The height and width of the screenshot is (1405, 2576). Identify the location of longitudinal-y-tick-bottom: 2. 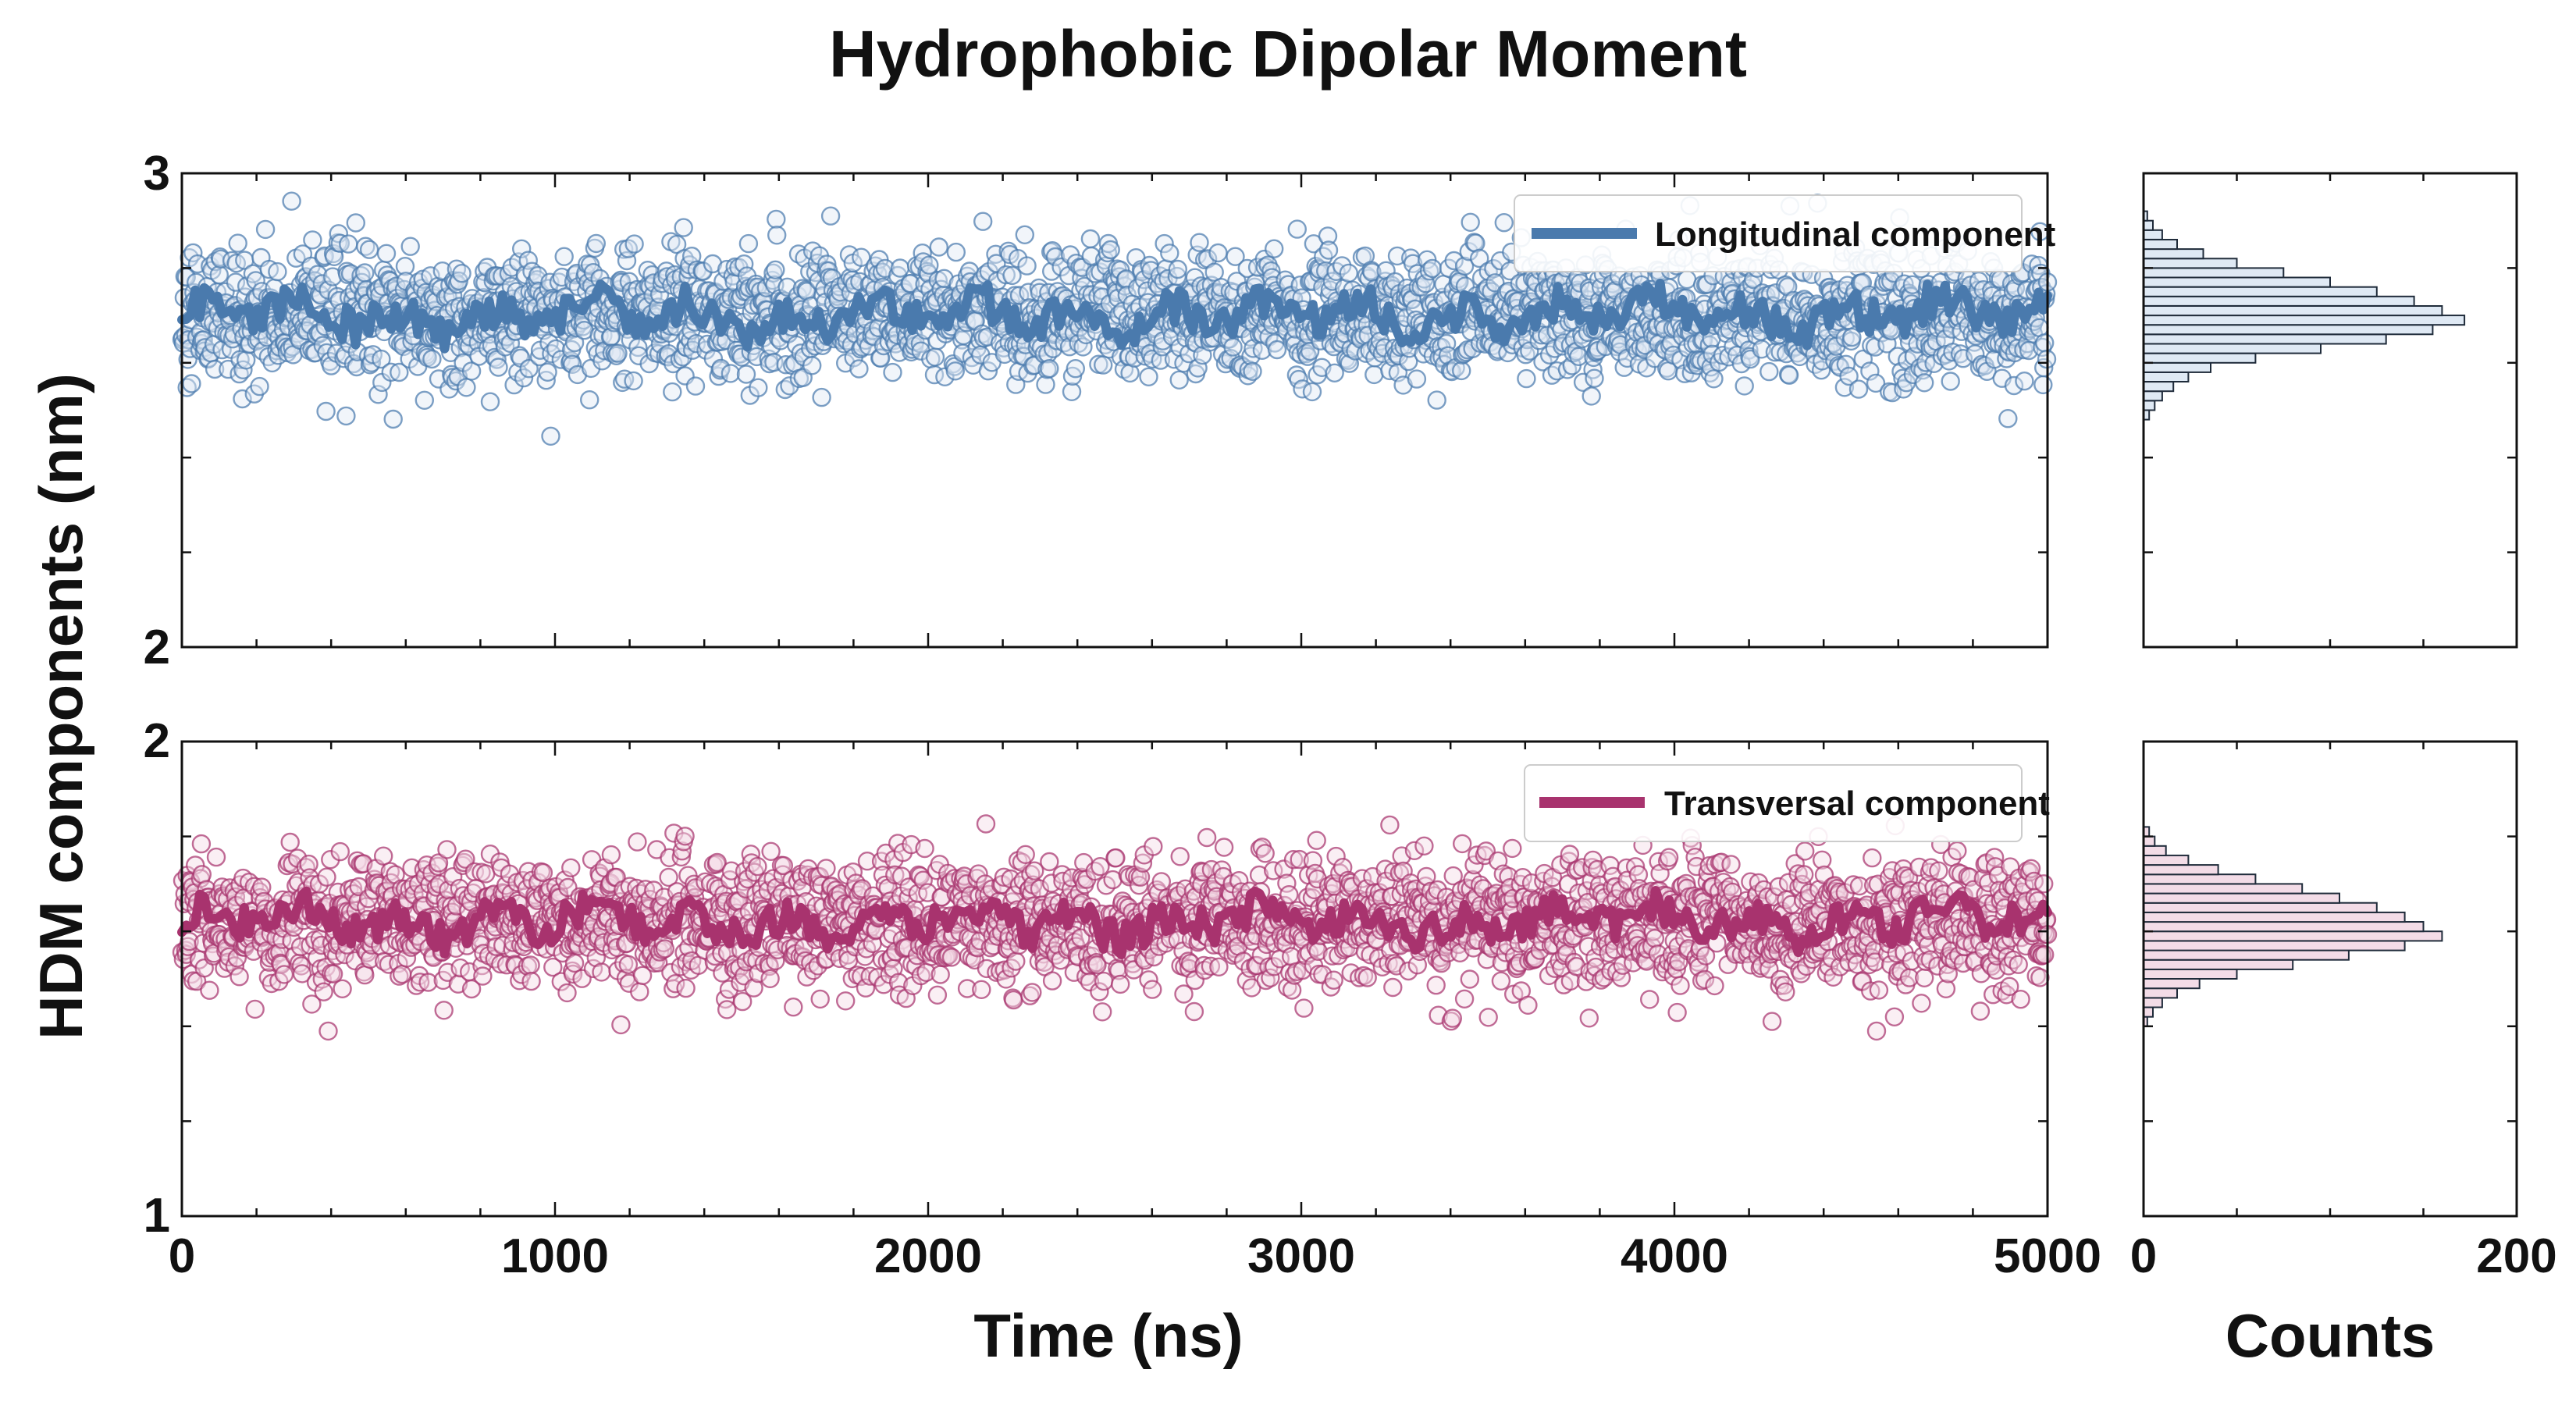
(157, 647).